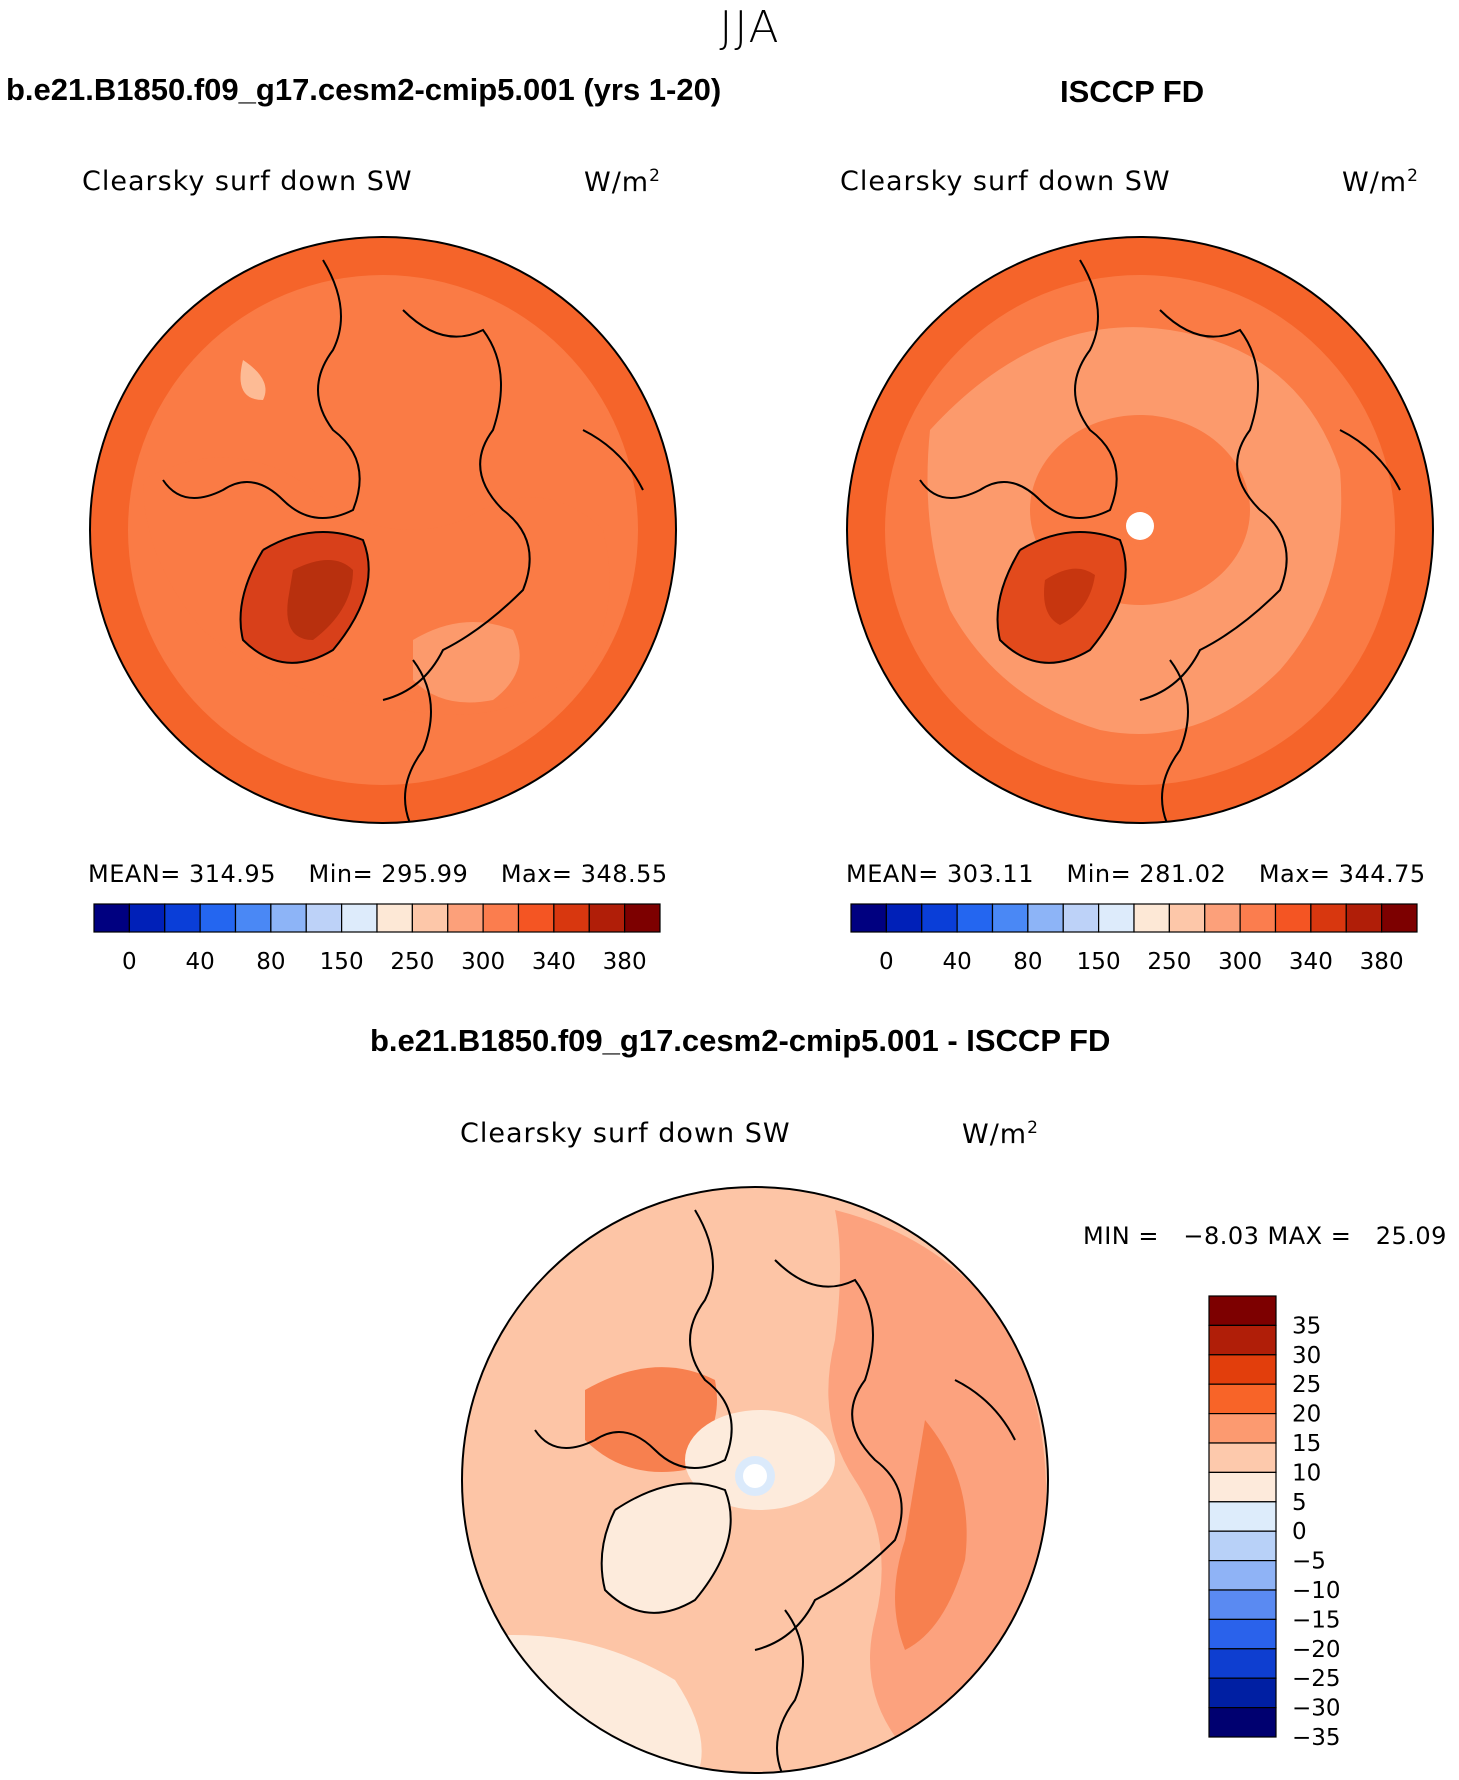  I want to click on map-obs-coast, so click(1160, 541).